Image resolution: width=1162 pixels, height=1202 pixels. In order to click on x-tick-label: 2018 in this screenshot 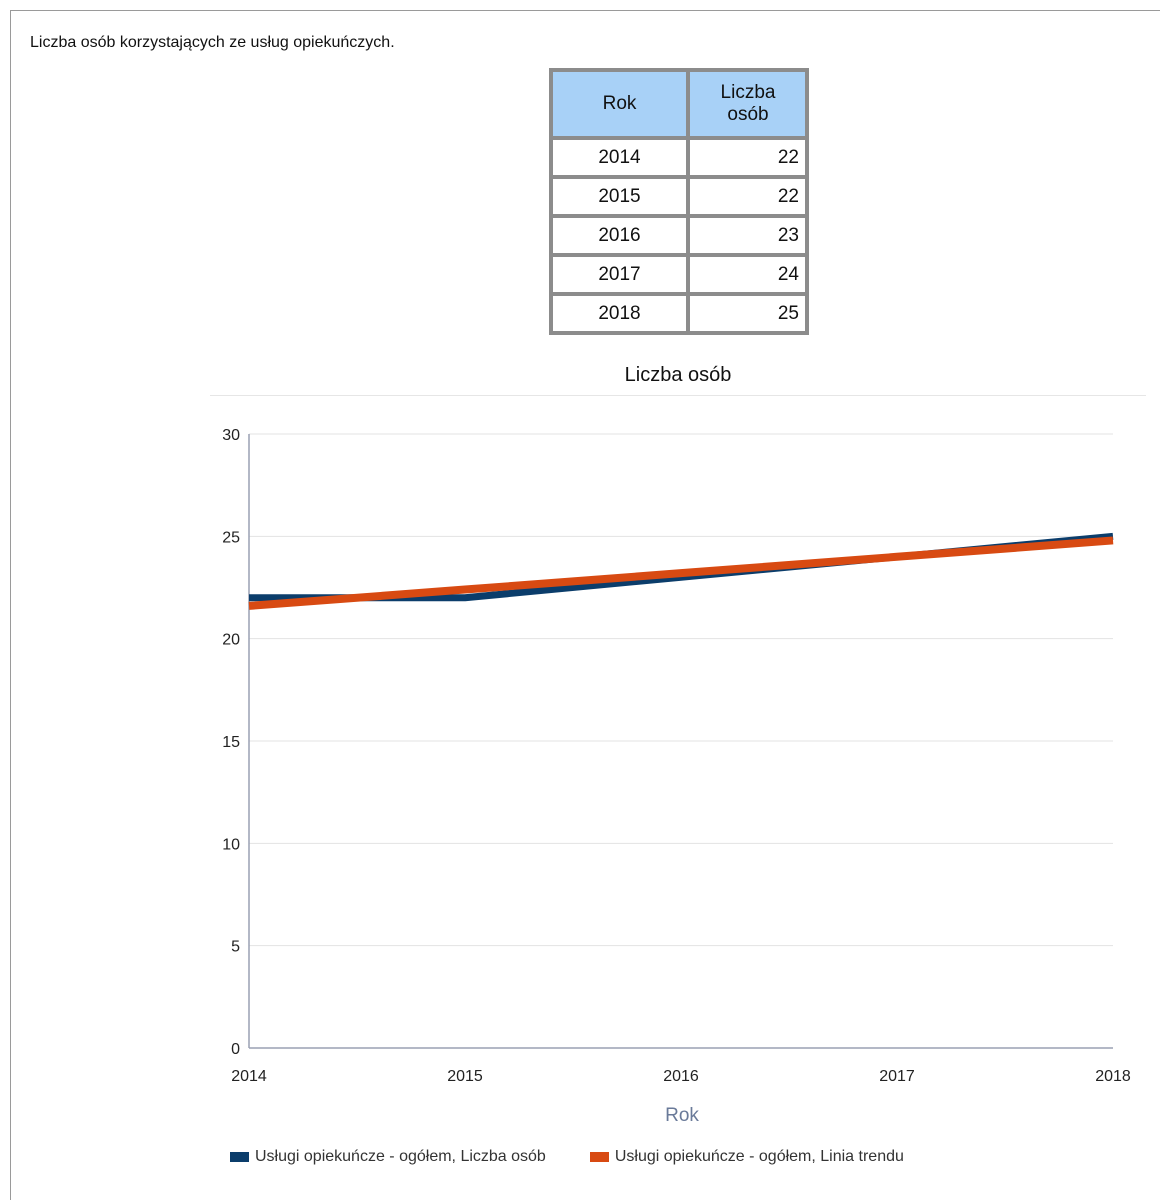, I will do `click(1113, 1076)`.